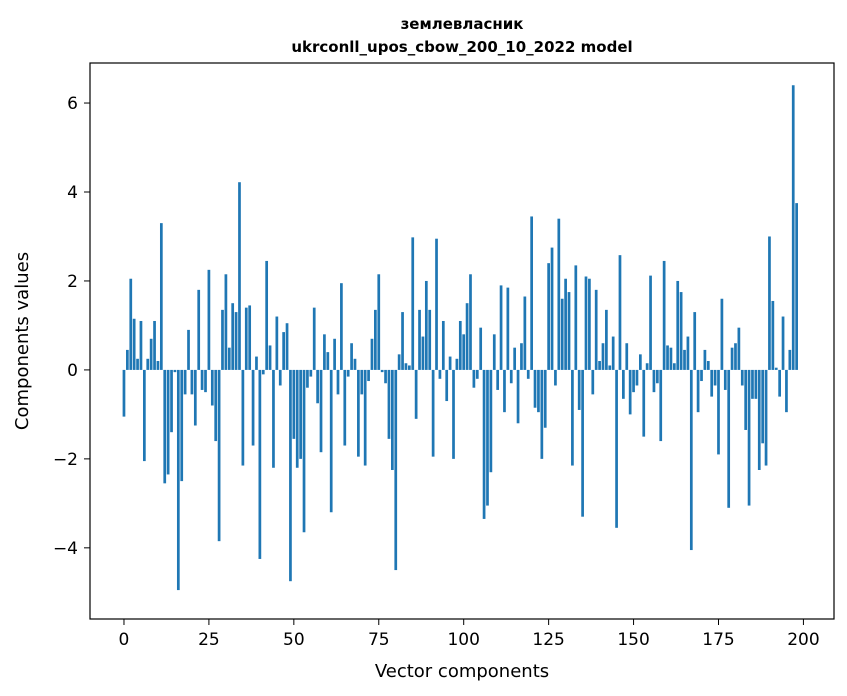 This screenshot has width=847, height=696. What do you see at coordinates (124, 640) in the screenshot?
I see `x-tick-label: 0` at bounding box center [124, 640].